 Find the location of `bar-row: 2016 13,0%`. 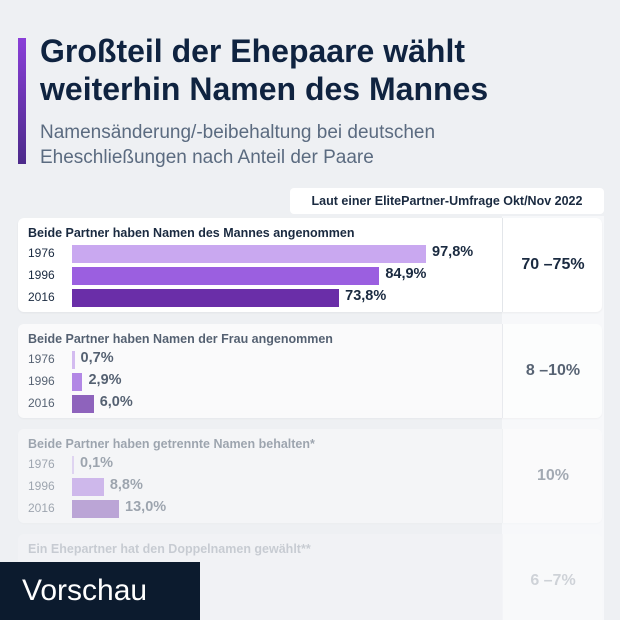

bar-row: 2016 13,0% is located at coordinates (268, 509).